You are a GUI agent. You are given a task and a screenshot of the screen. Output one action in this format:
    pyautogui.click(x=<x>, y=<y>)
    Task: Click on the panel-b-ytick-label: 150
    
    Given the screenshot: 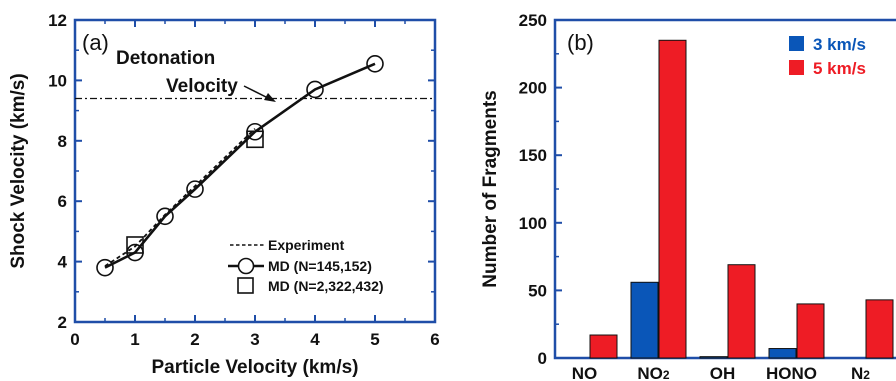 What is the action you would take?
    pyautogui.click(x=533, y=155)
    